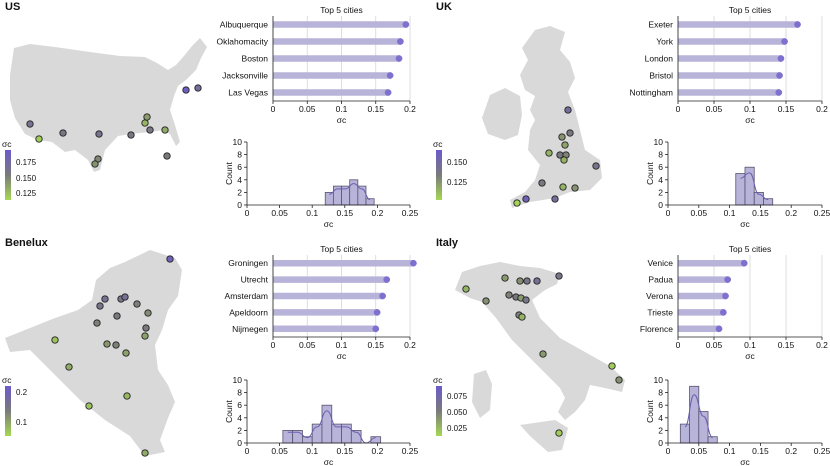  I want to click on uk-colorbar-tick: 0.150, so click(457, 162).